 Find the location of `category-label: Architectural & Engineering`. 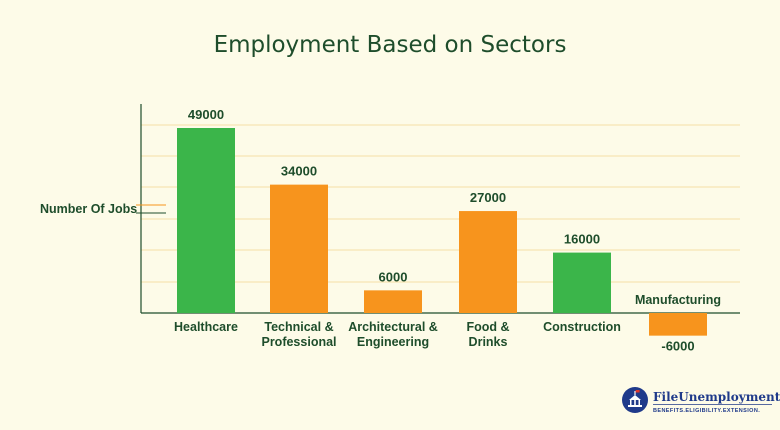

category-label: Architectural & Engineering is located at coordinates (393, 334).